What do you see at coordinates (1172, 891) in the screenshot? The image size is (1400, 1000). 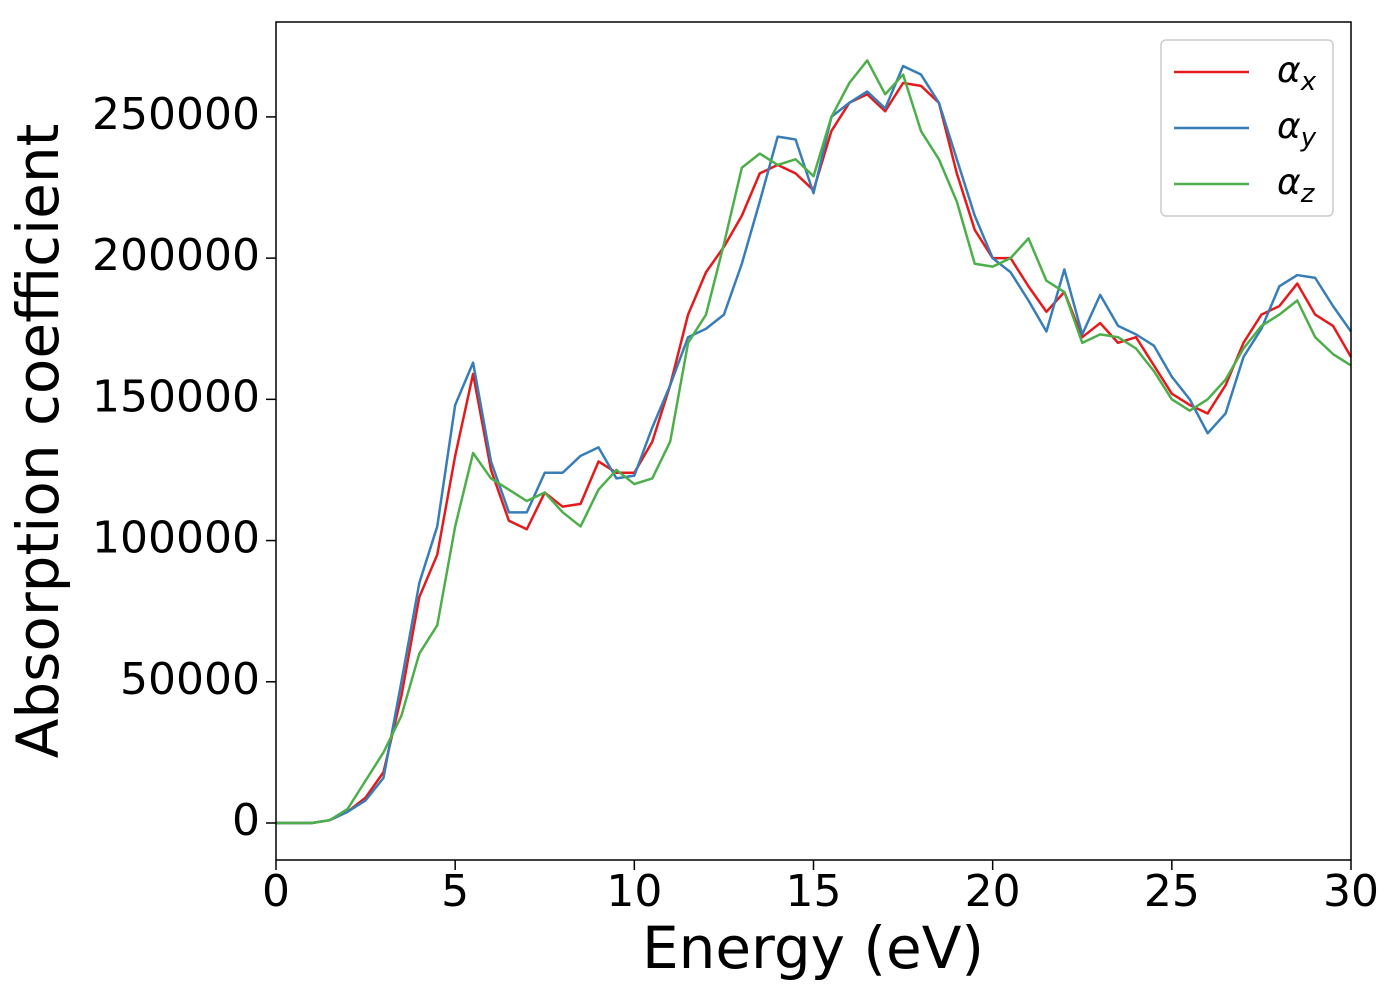 I see `x-tick-label: 25` at bounding box center [1172, 891].